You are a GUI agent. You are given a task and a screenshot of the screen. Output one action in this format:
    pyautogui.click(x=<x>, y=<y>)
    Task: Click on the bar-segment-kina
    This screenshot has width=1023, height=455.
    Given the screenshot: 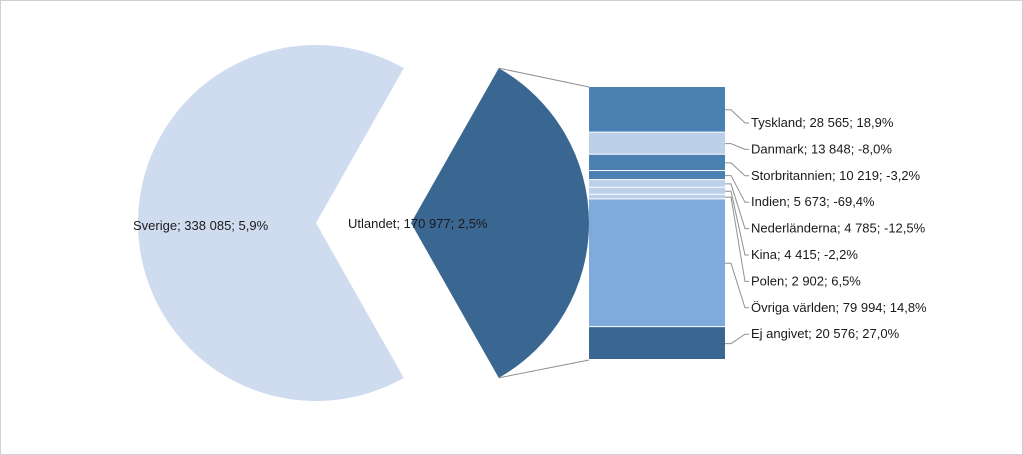 What is the action you would take?
    pyautogui.click(x=657, y=190)
    